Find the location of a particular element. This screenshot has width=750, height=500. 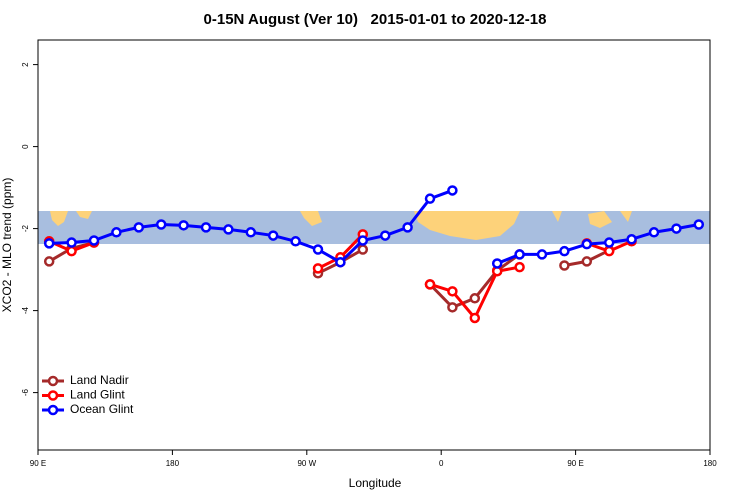

y-axis-label: XCO2 - MLO trend (ppm) is located at coordinates (7, 245).